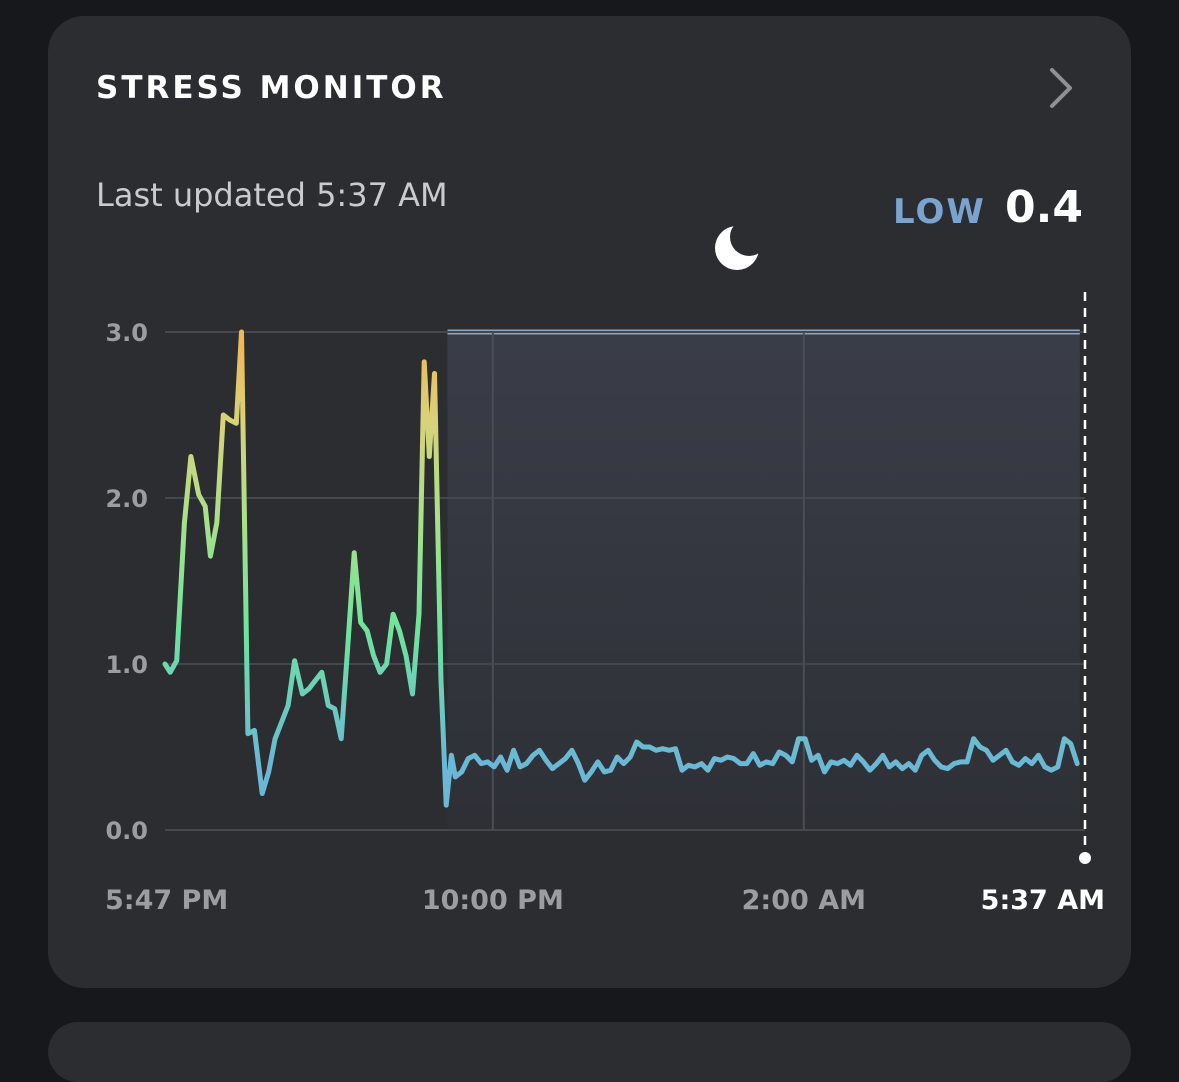  What do you see at coordinates (939, 212) in the screenshot?
I see `stress-level-label: LOW` at bounding box center [939, 212].